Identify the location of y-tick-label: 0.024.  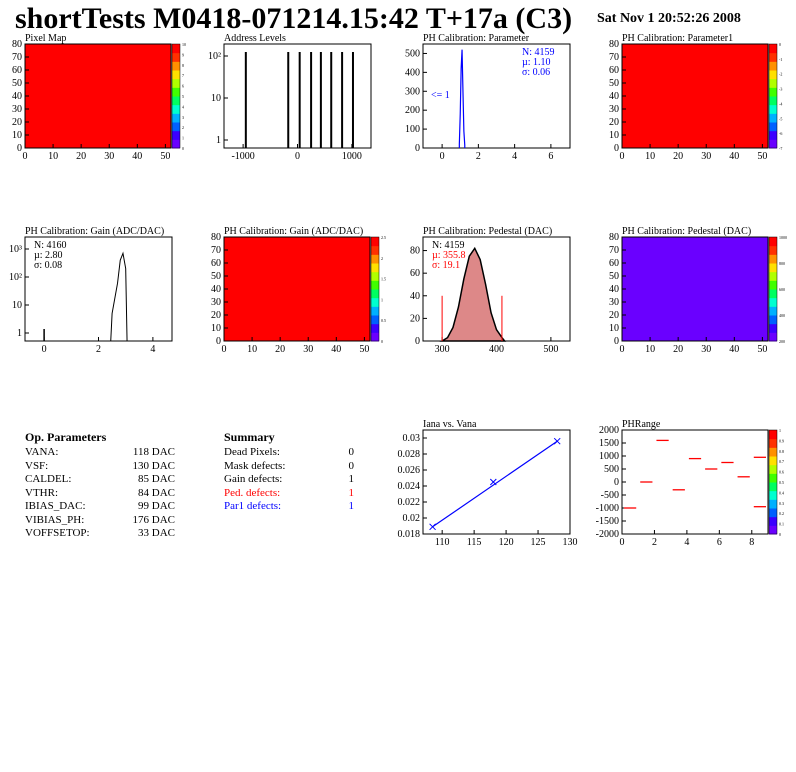
(409, 486).